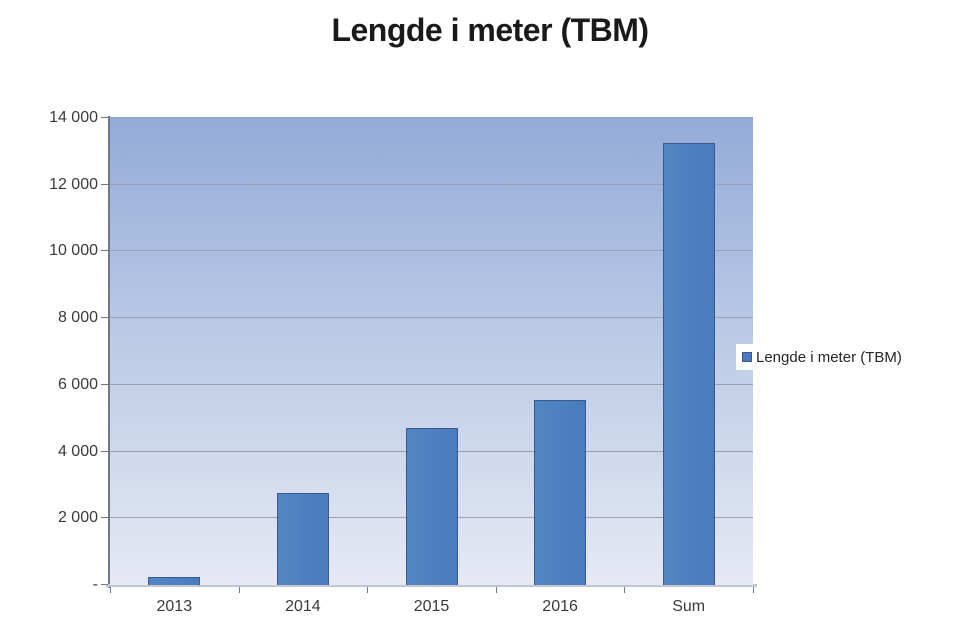 This screenshot has width=960, height=642. Describe the element at coordinates (431, 606) in the screenshot. I see `x-axis-label: 2015` at that location.